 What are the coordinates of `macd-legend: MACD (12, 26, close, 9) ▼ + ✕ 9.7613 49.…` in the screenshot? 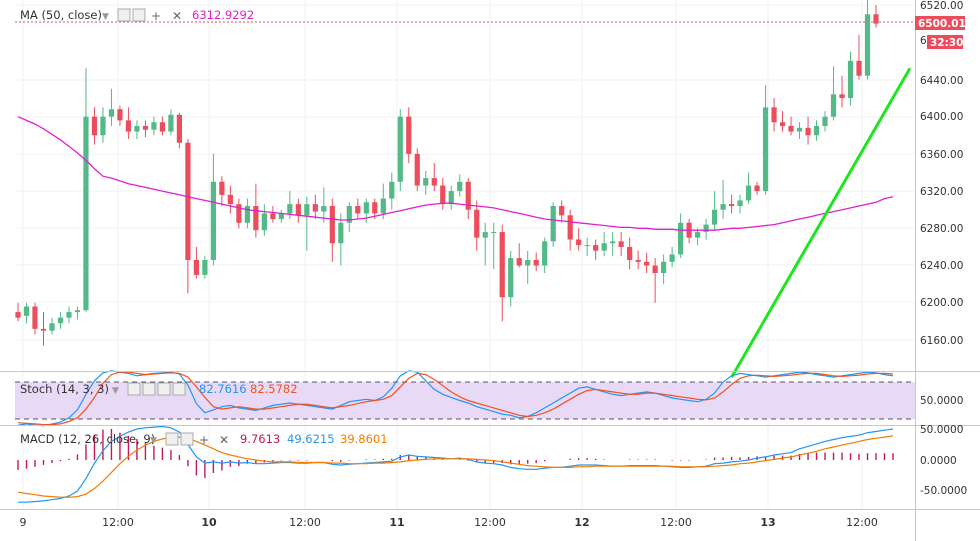 It's located at (204, 439).